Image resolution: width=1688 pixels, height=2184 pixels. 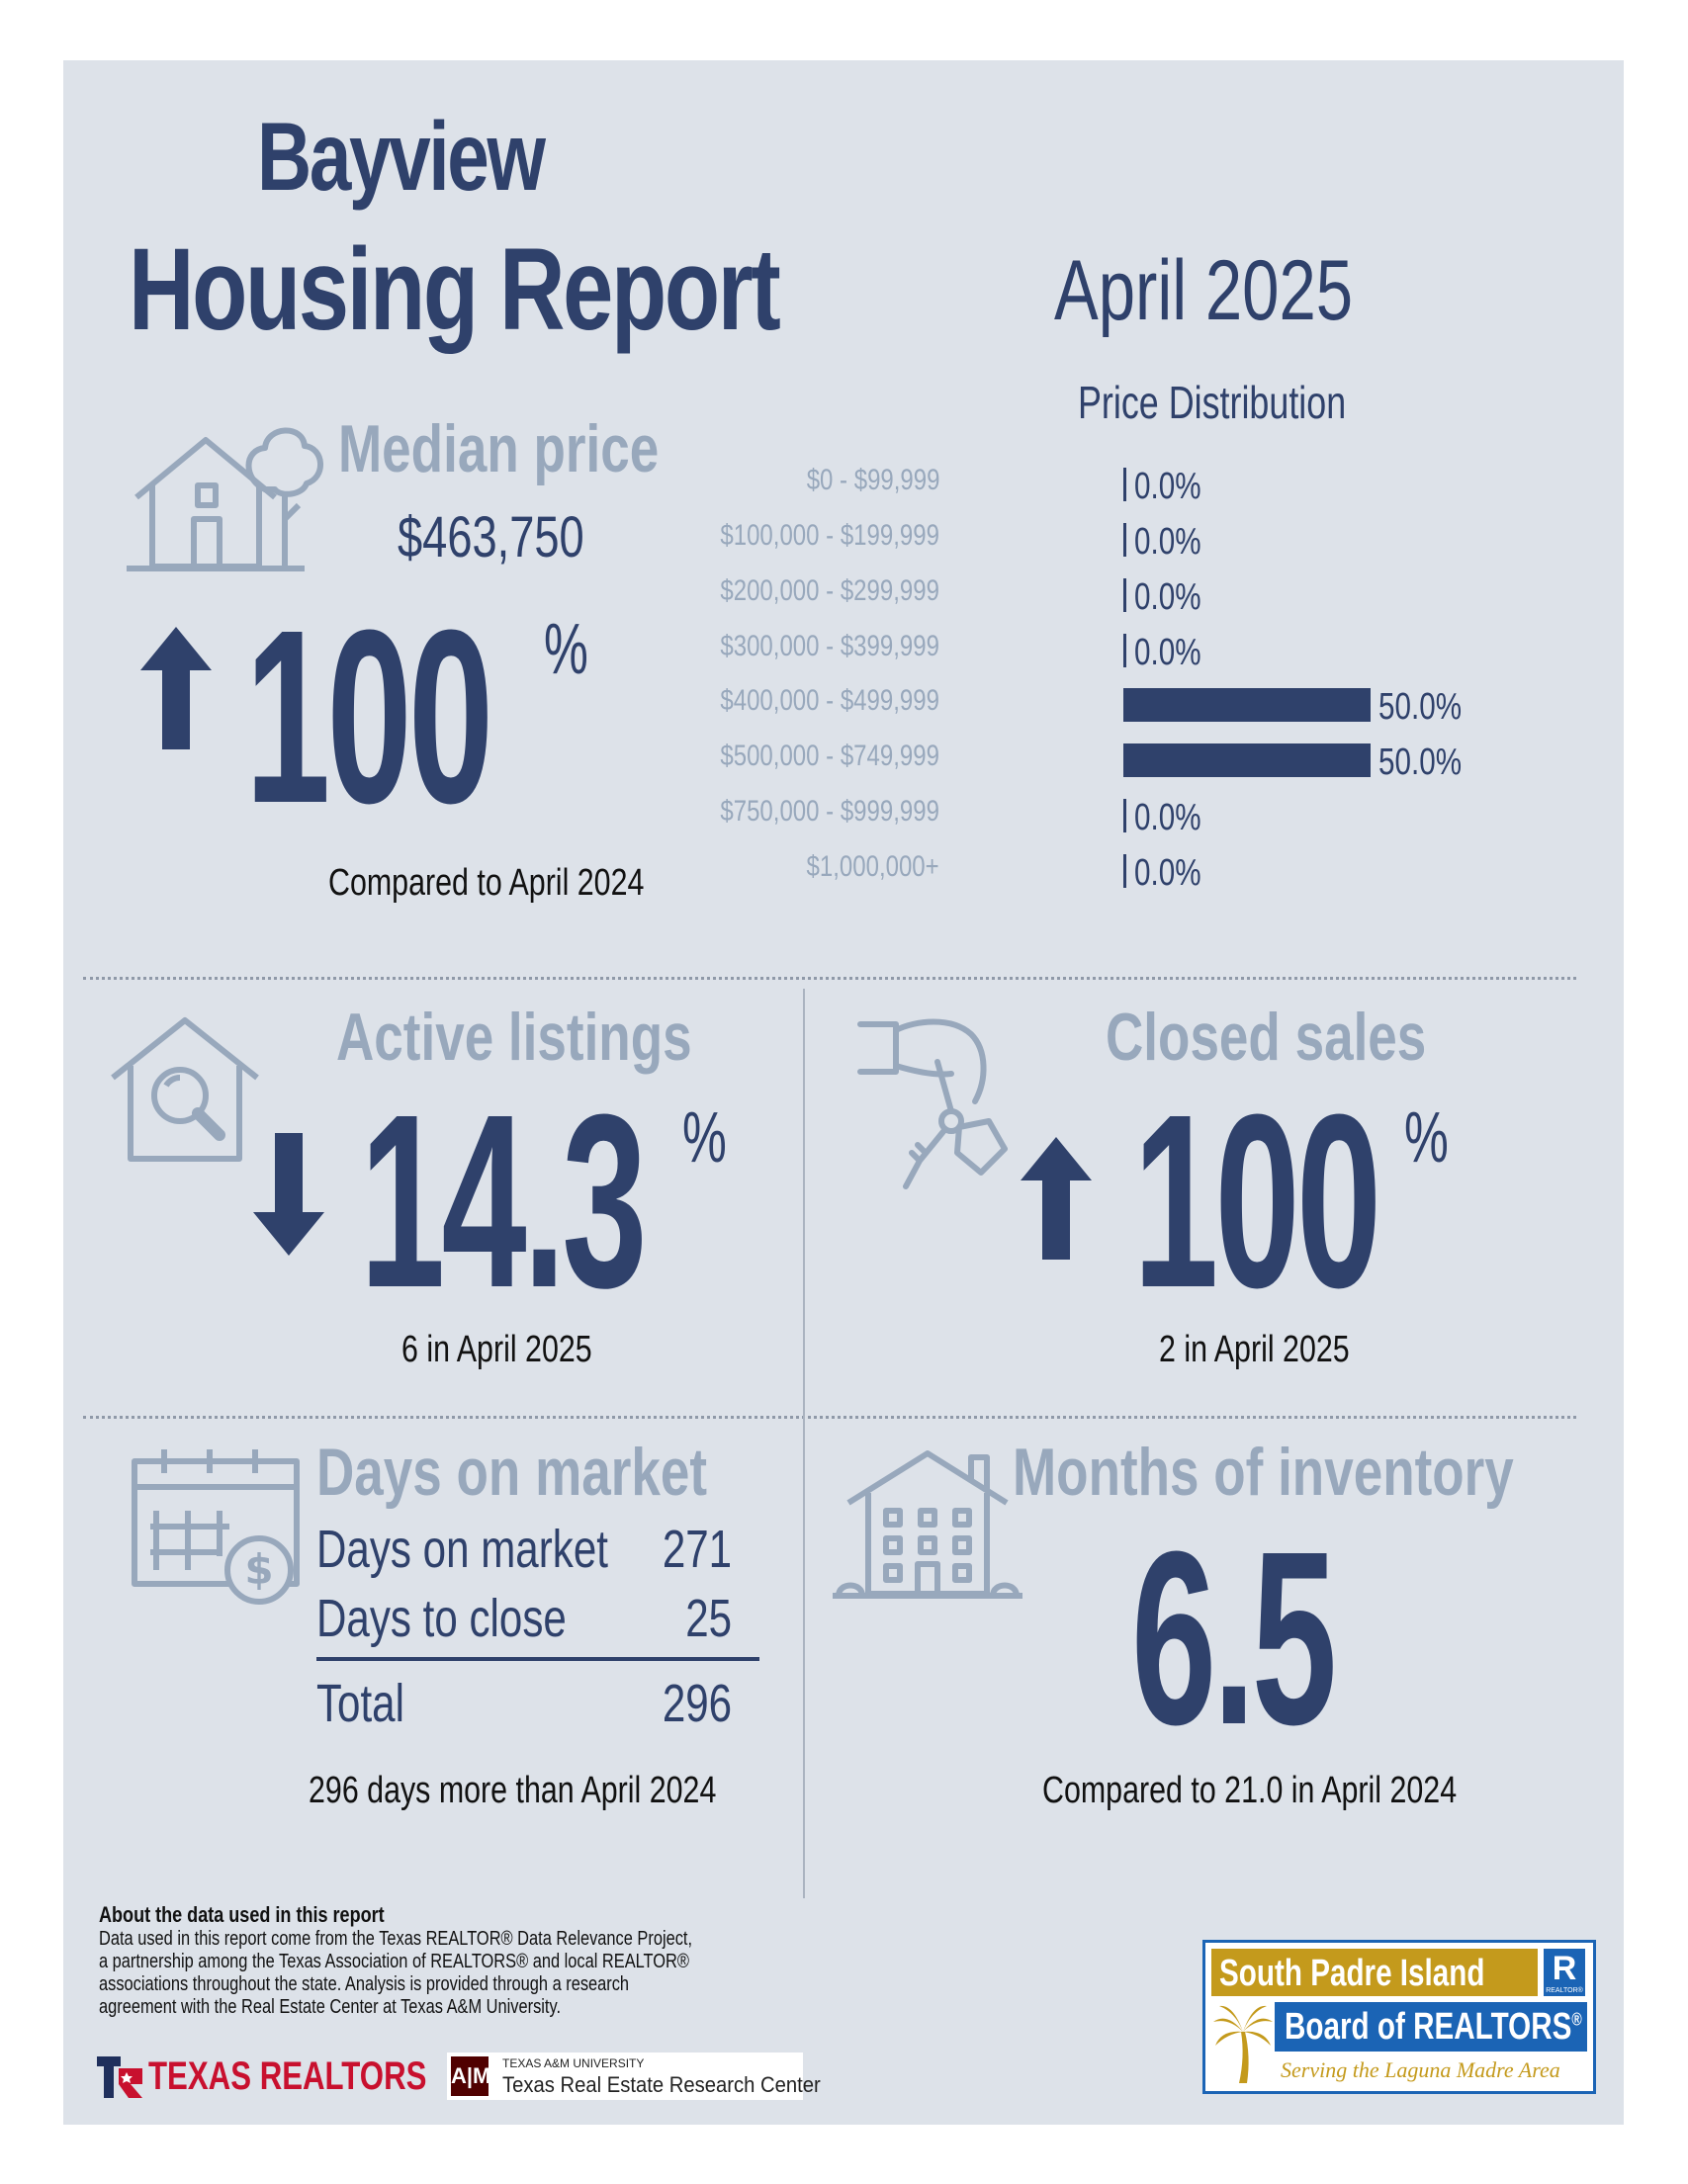 What do you see at coordinates (1420, 2069) in the screenshot?
I see `logo-tagline: Serving the Laguna Madre Area` at bounding box center [1420, 2069].